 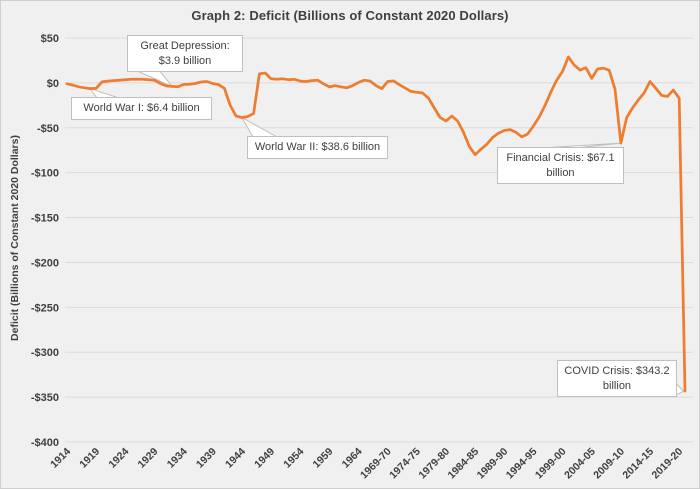 What do you see at coordinates (141, 108) in the screenshot?
I see `annotation-world-war-1: World War I: $6.4 billion` at bounding box center [141, 108].